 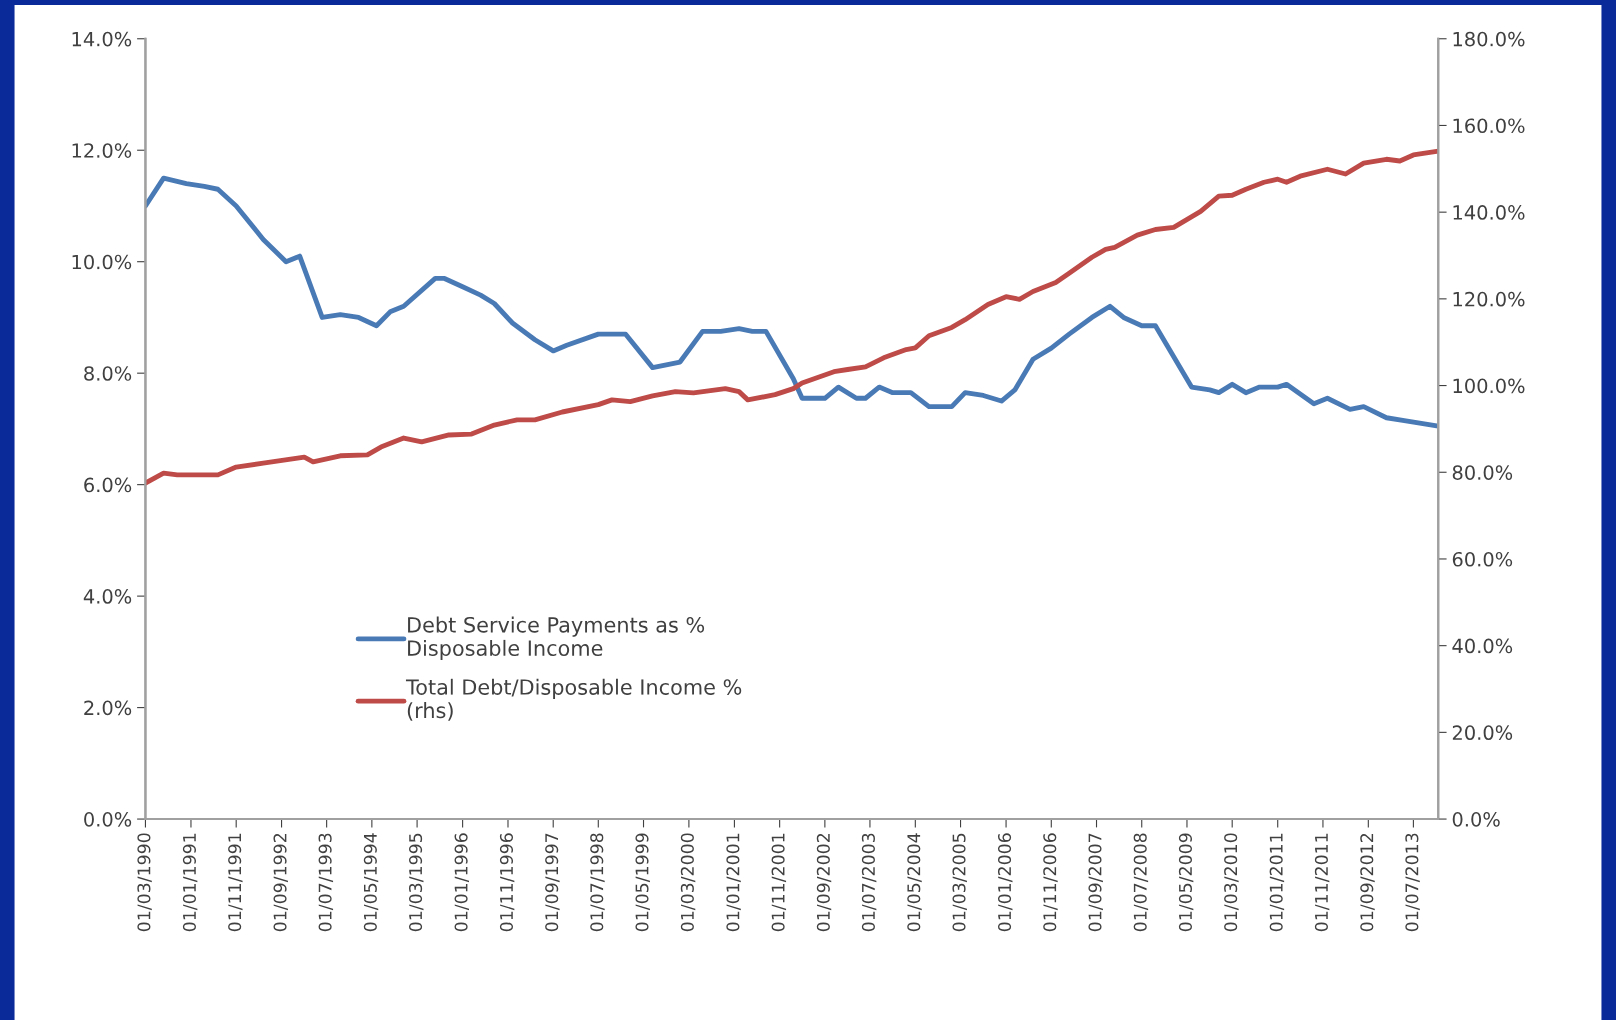 I want to click on x-tick-label: 01/11/2006, so click(x=1050, y=882).